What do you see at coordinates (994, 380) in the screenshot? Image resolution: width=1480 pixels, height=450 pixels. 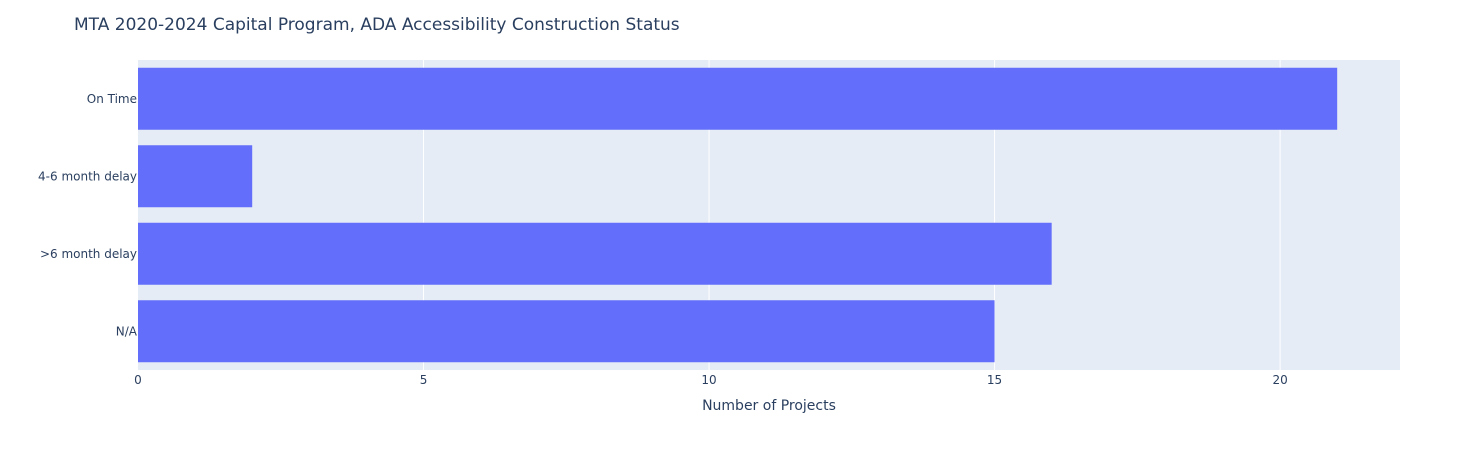 I see `x-tick-label: 15` at bounding box center [994, 380].